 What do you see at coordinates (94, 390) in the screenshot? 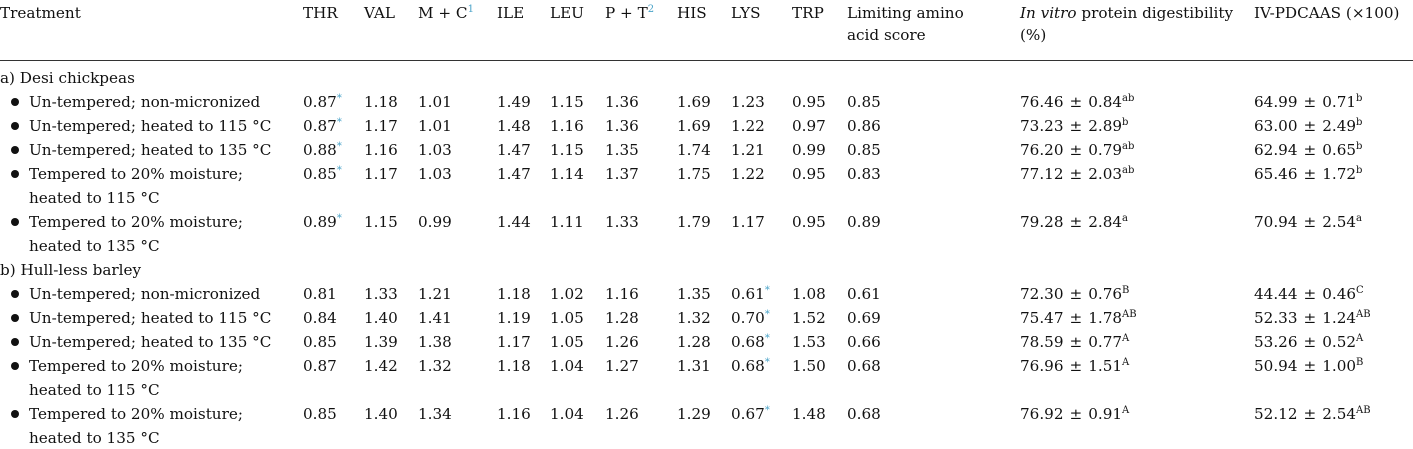
I see `treatment-line-2: heated to 115 °C` at bounding box center [94, 390].